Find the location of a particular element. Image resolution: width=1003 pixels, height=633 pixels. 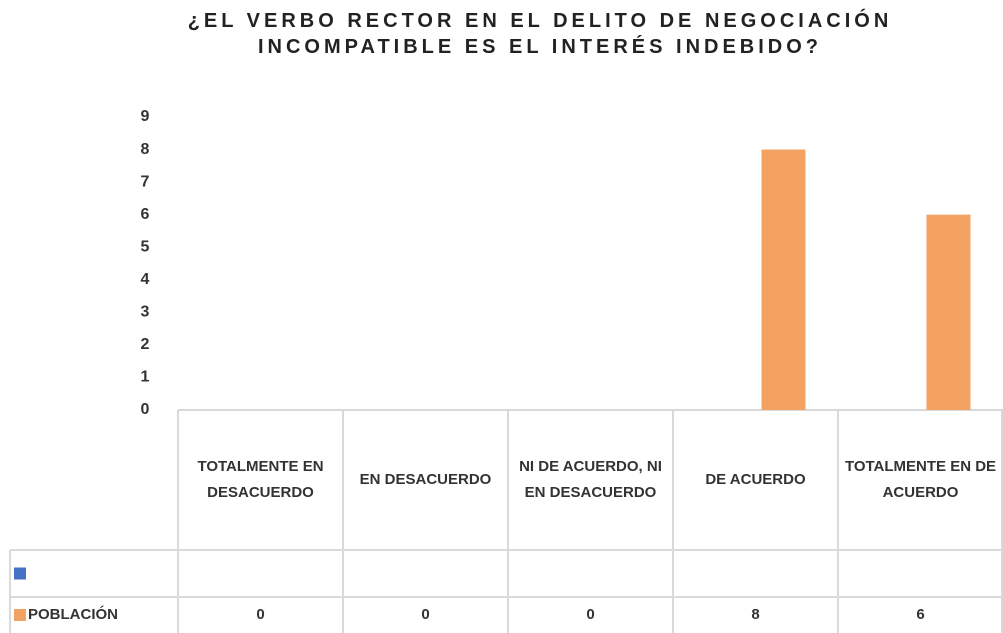

legend-label: POBLACIÓN is located at coordinates (73, 614).